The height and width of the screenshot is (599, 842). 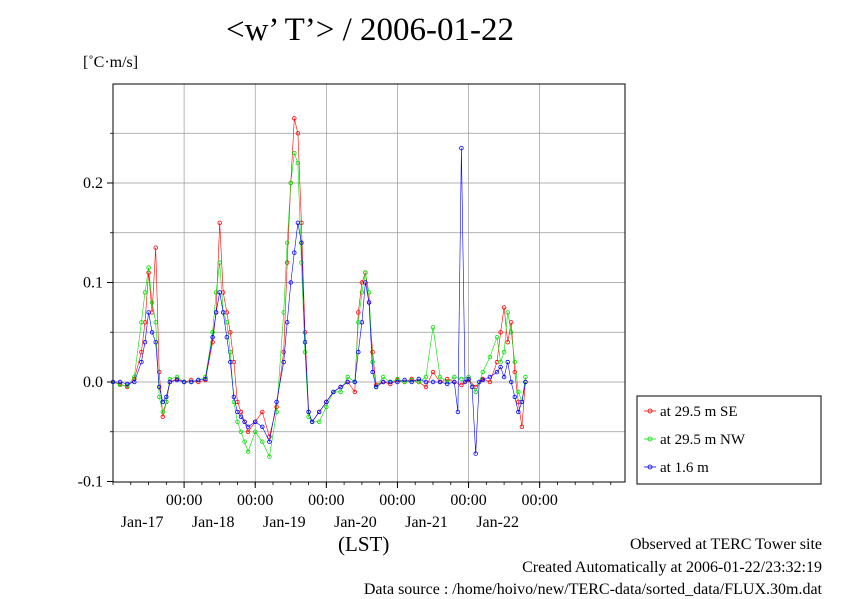 What do you see at coordinates (699, 412) in the screenshot?
I see `legend-label: at 29.5 m SE` at bounding box center [699, 412].